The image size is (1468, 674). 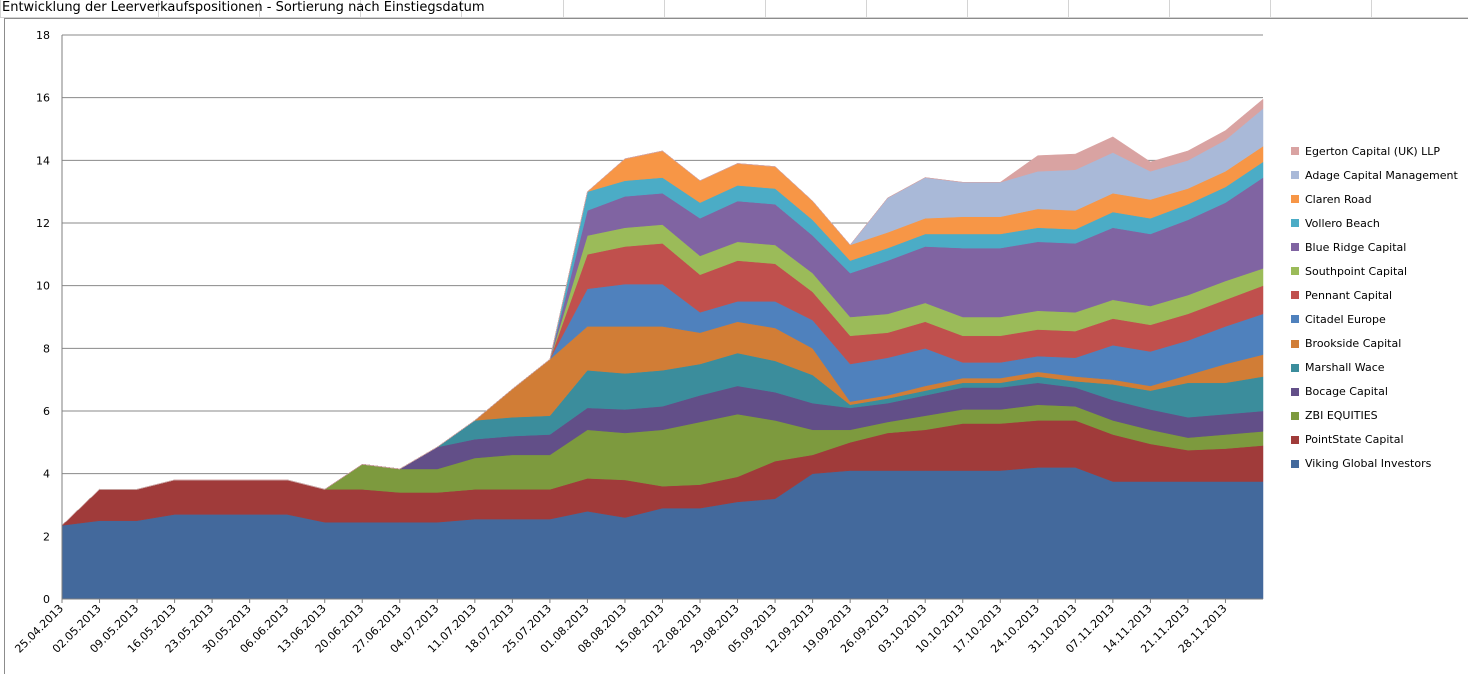 I want to click on legend-item: Adage Capital Management, so click(x=1379, y=175).